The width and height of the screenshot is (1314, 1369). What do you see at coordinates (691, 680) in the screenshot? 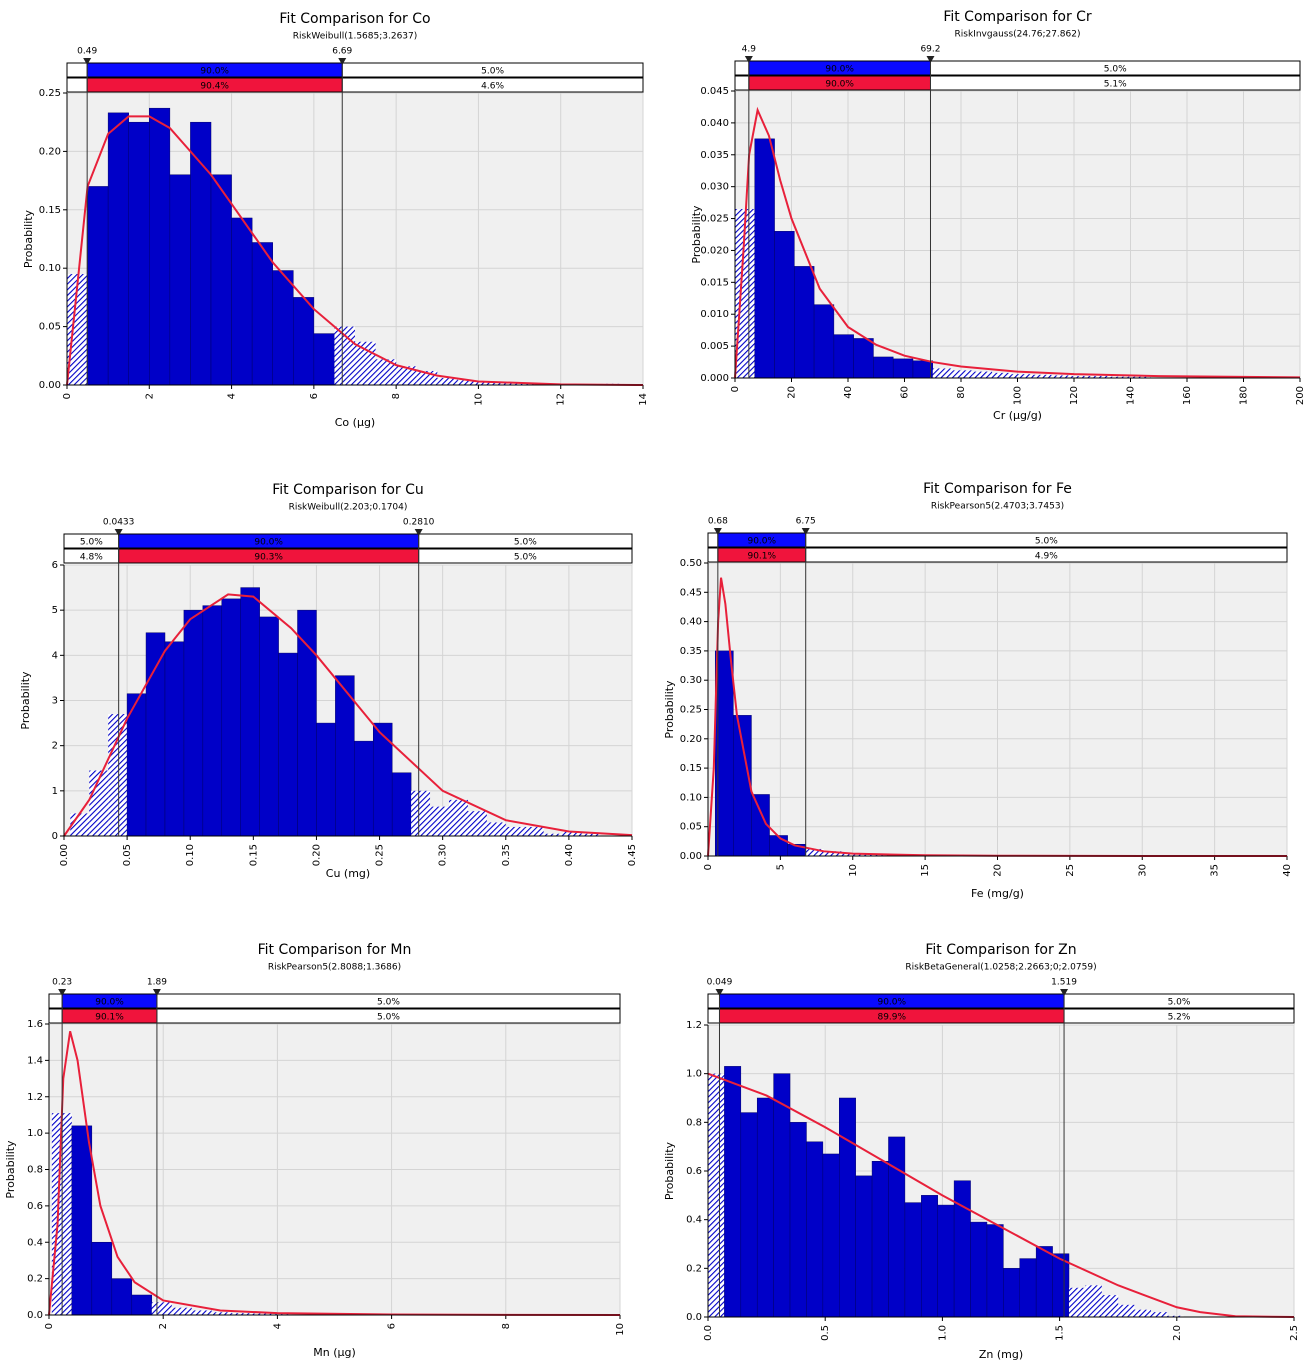
I see `y-tick-label: 0.30` at bounding box center [691, 680].